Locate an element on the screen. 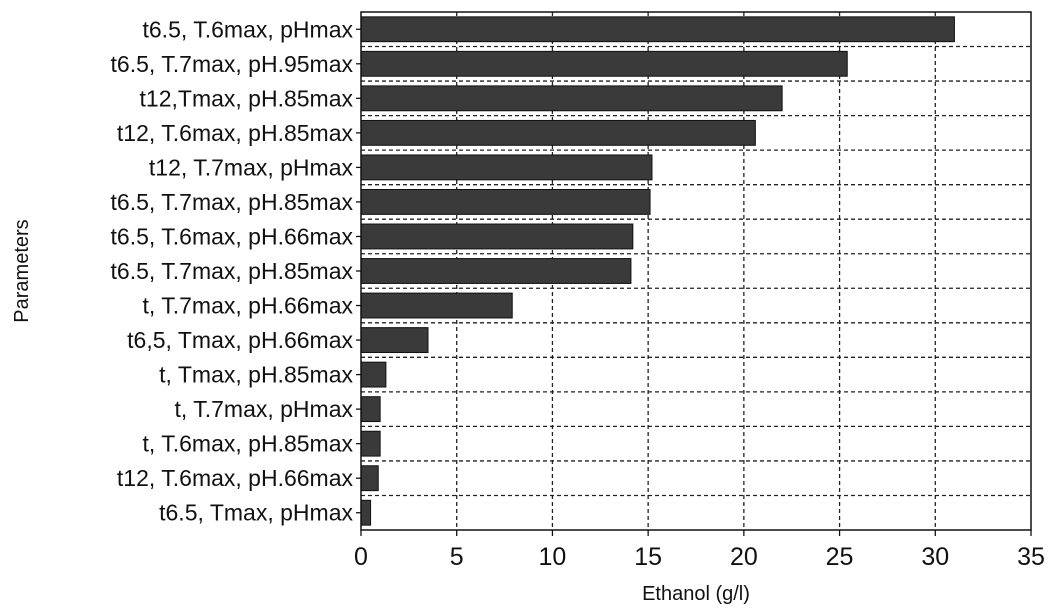 Image resolution: width=1051 pixels, height=608 pixels. category-label: t12,Tmax, pH.85max is located at coordinates (247, 98).